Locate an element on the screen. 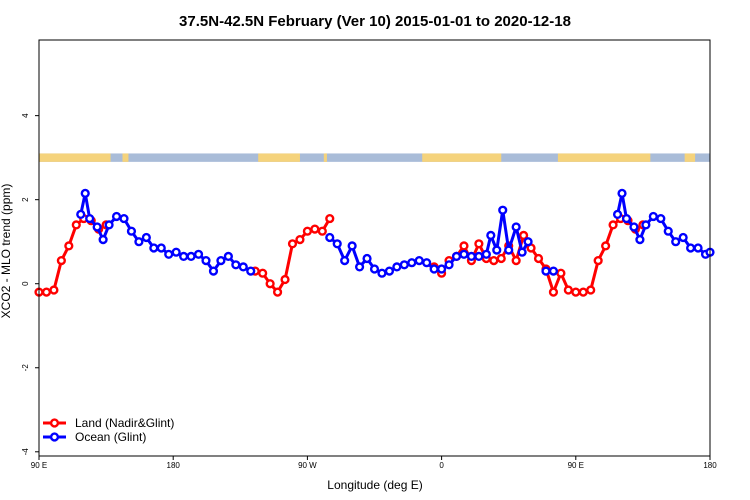 The width and height of the screenshot is (750, 500). y-tick-label: 0 is located at coordinates (25, 283).